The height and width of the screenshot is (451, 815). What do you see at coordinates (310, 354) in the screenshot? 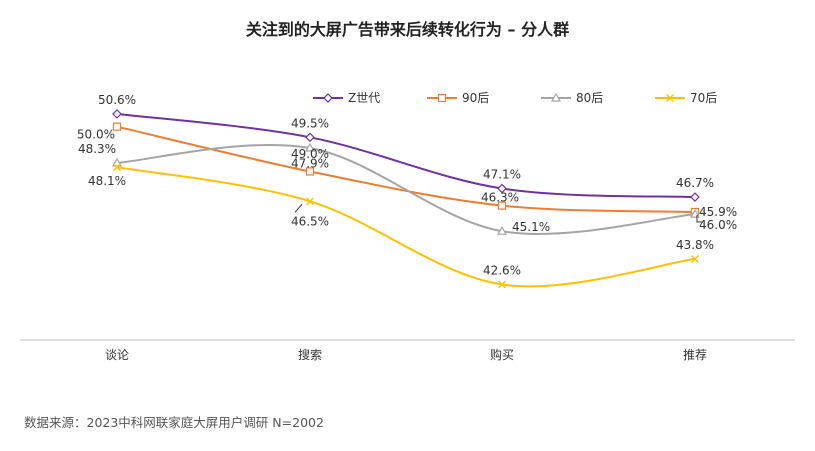
I see `x-tick-label: 搜索` at bounding box center [310, 354].